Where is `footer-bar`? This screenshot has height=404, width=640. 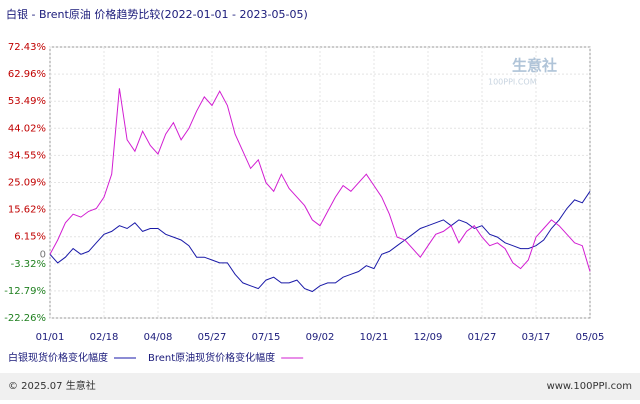 footer-bar is located at coordinates (320, 386).